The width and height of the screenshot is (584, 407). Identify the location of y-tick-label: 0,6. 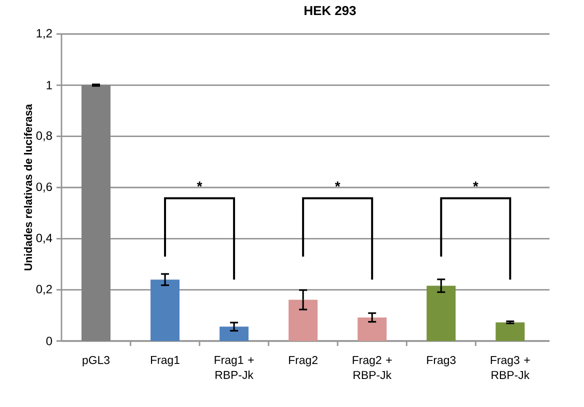
(44, 187).